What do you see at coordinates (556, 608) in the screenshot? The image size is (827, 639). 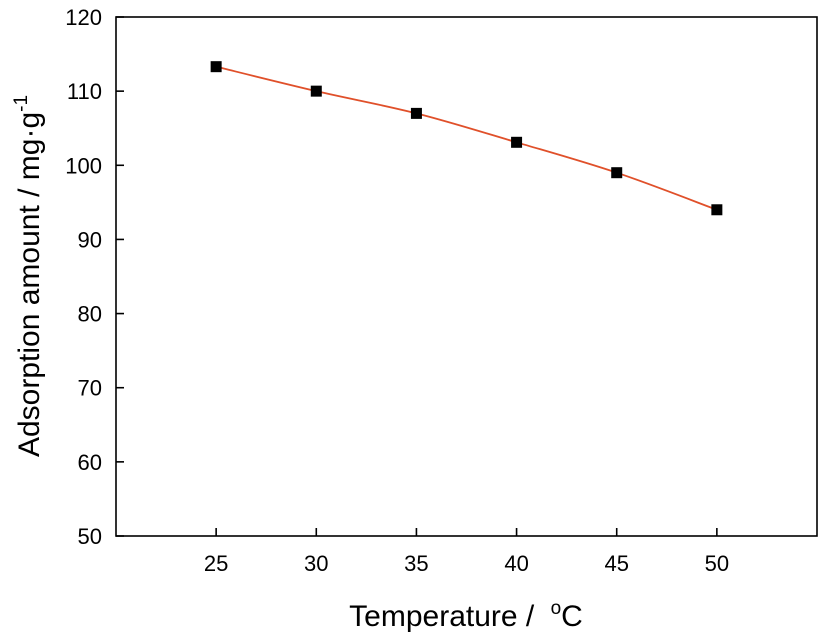 I see `x-axis-unit-degree: o` at bounding box center [556, 608].